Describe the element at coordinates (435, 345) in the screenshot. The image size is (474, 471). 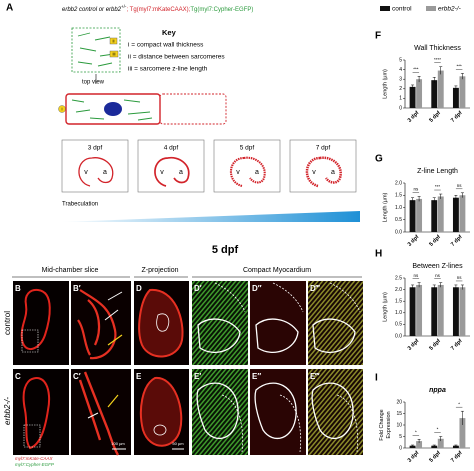
I see `x-tick-label: 5 dpf` at that location.